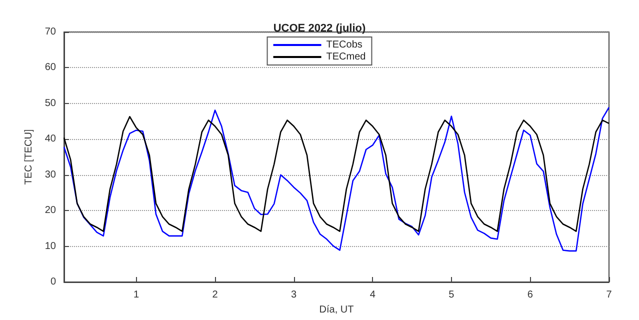  I want to click on x-tick-label: 5, so click(451, 295).